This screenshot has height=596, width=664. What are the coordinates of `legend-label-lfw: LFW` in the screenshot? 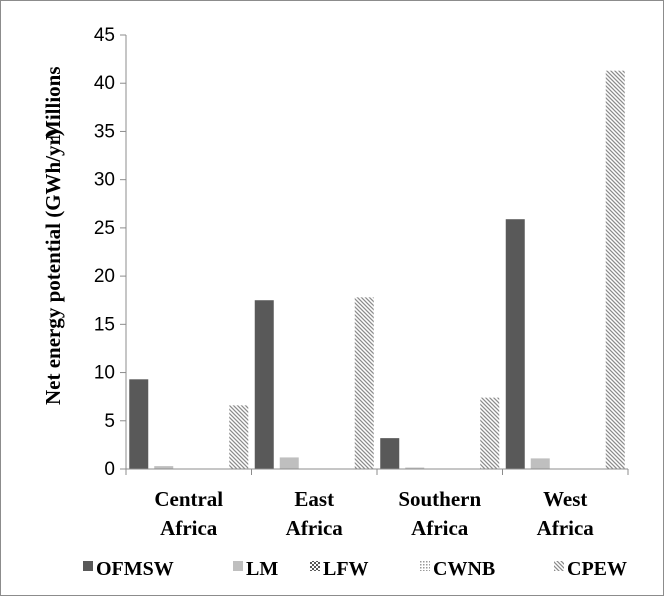 It's located at (346, 569).